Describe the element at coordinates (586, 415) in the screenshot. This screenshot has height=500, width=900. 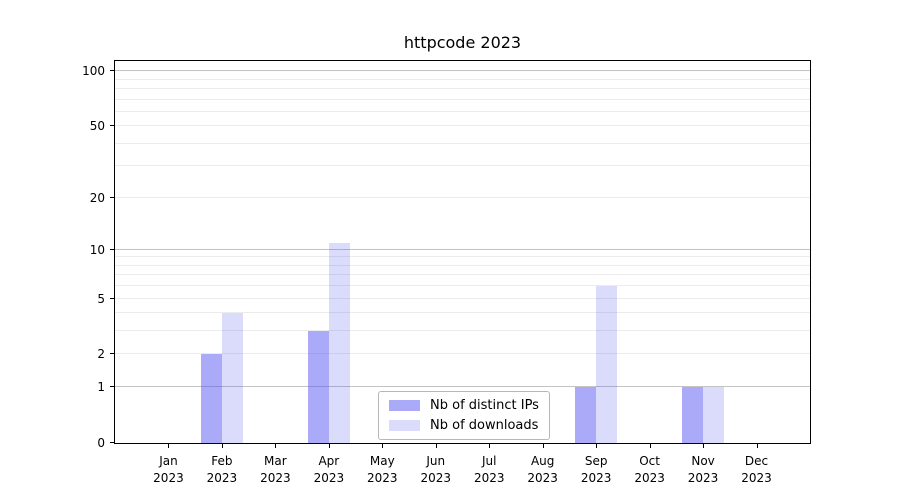
I see `bar-nb-of-distinct-ips-sep` at that location.